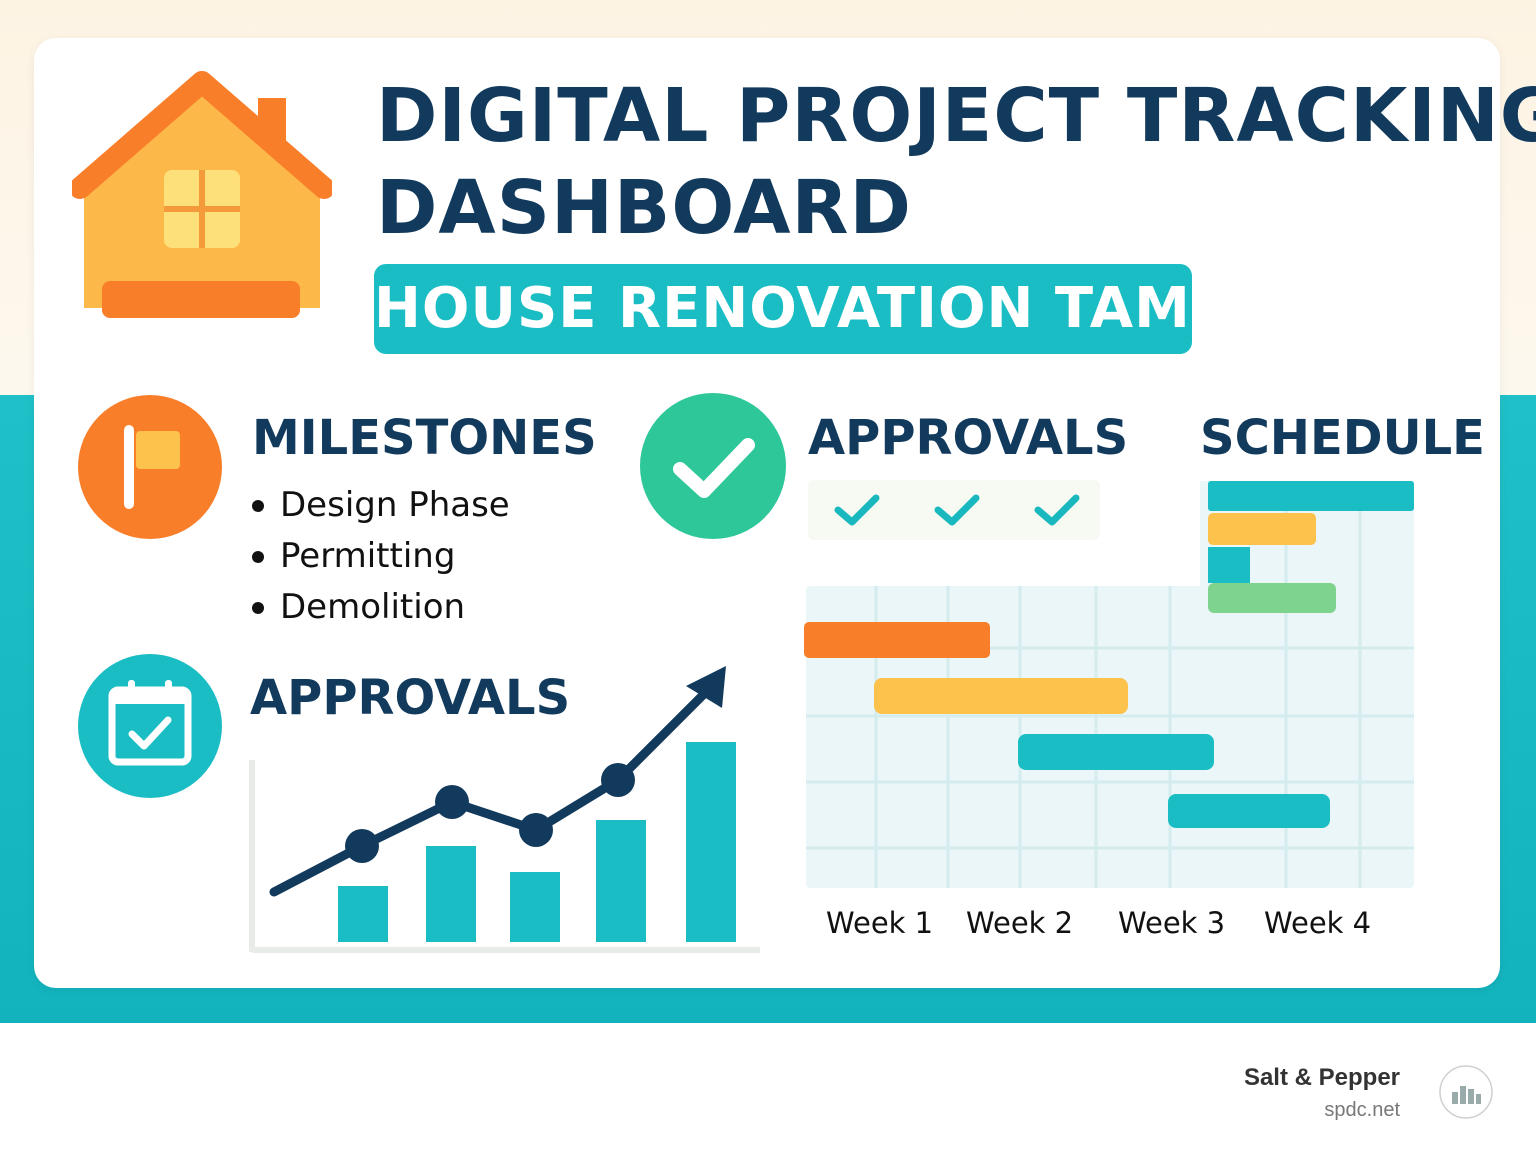 This screenshot has height=1154, width=1536. Describe the element at coordinates (822, 309) in the screenshot. I see `subtitle-banner: HOUSE RENOVATION TAMPA` at that location.